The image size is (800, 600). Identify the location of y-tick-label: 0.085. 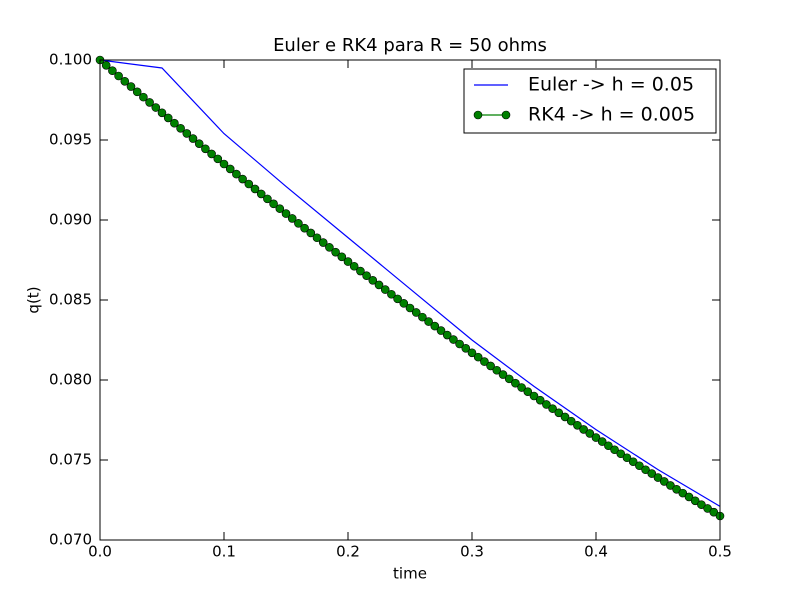
(70, 300).